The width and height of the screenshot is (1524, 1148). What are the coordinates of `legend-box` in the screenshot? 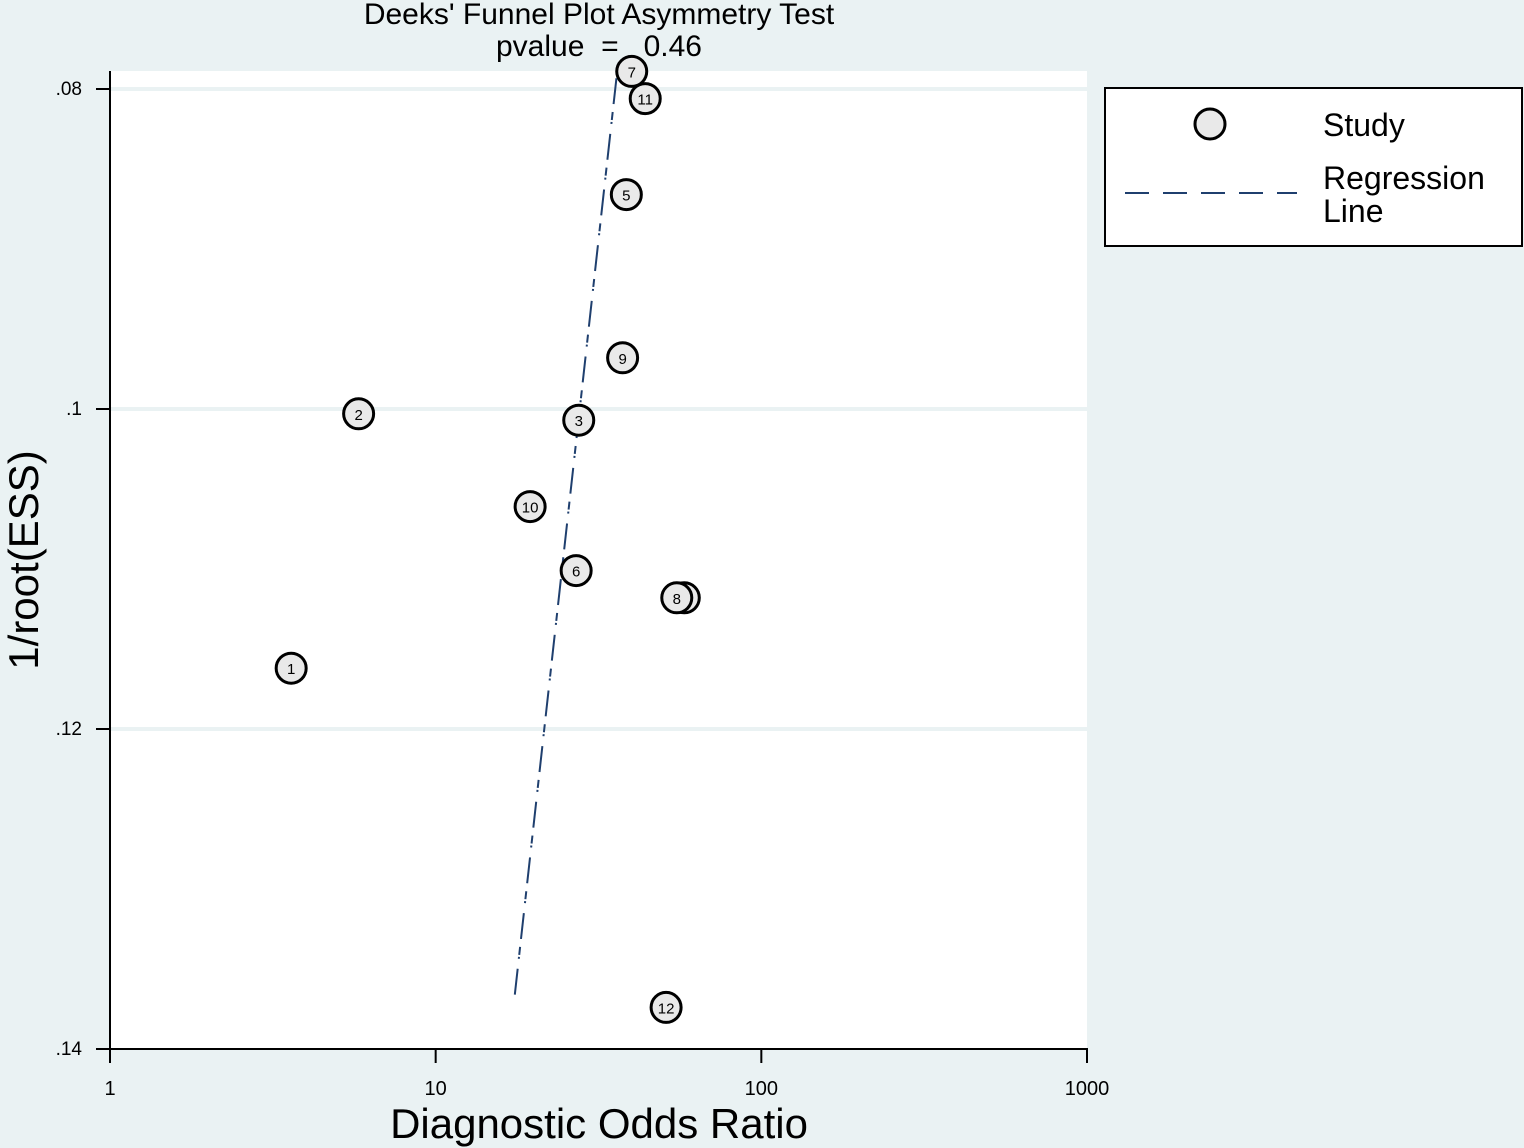 It's located at (1313, 167).